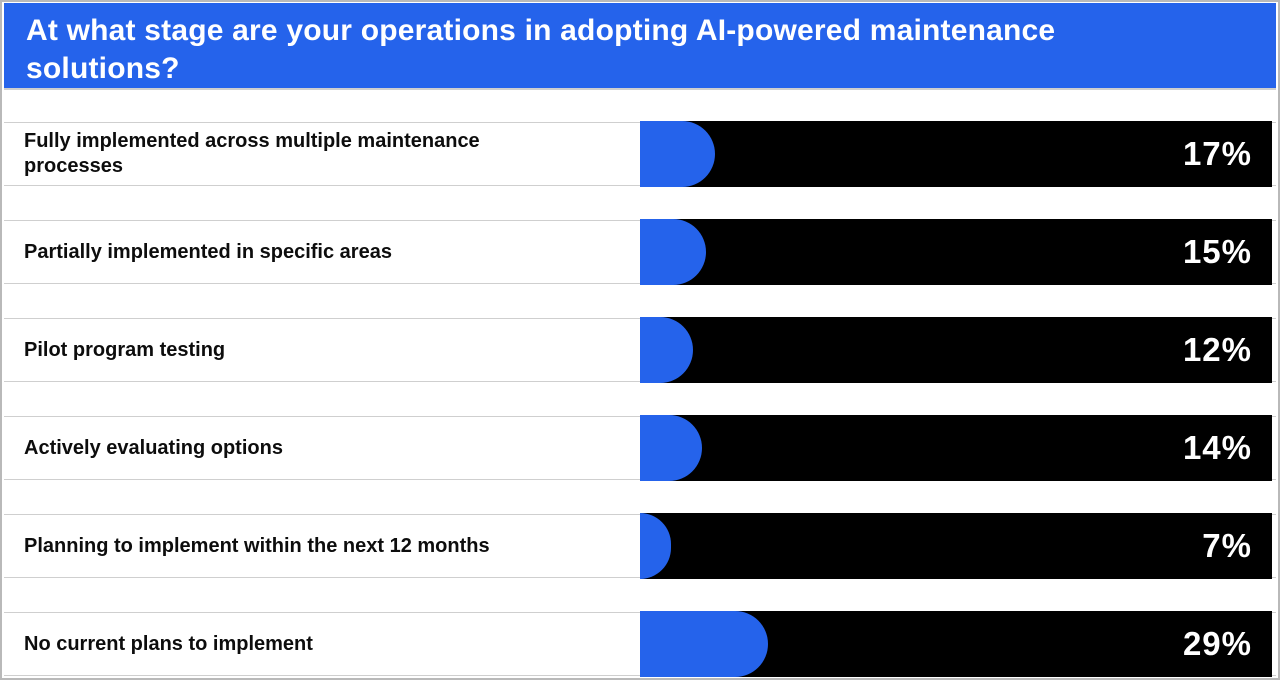 The width and height of the screenshot is (1280, 680). I want to click on bar-track: 17%, so click(956, 154).